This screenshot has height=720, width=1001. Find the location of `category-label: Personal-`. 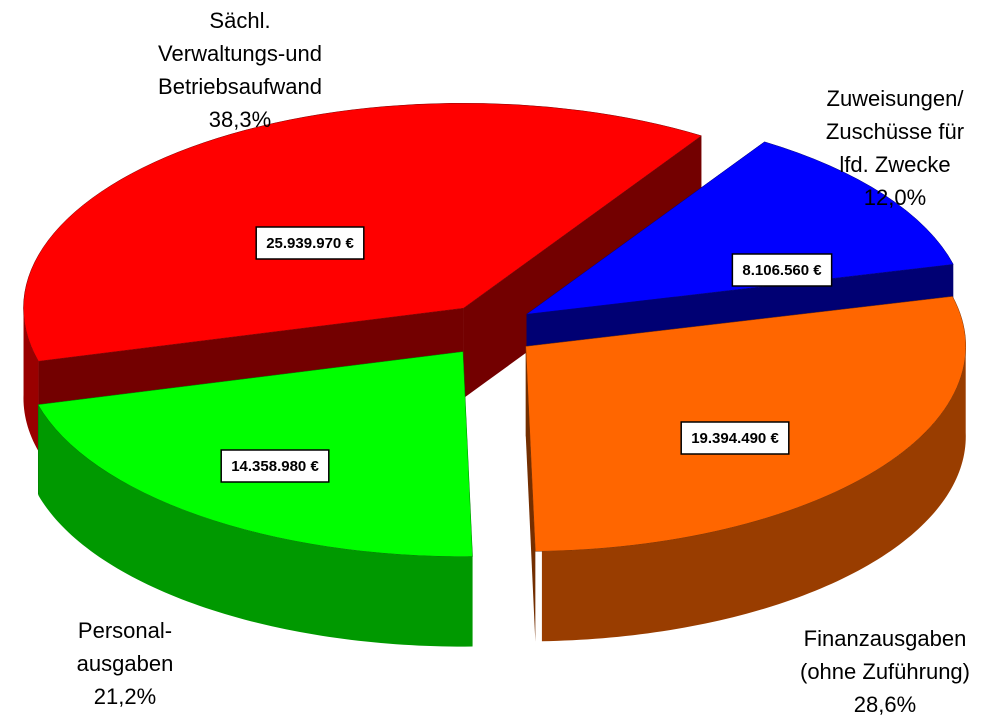

category-label: Personal- is located at coordinates (125, 630).